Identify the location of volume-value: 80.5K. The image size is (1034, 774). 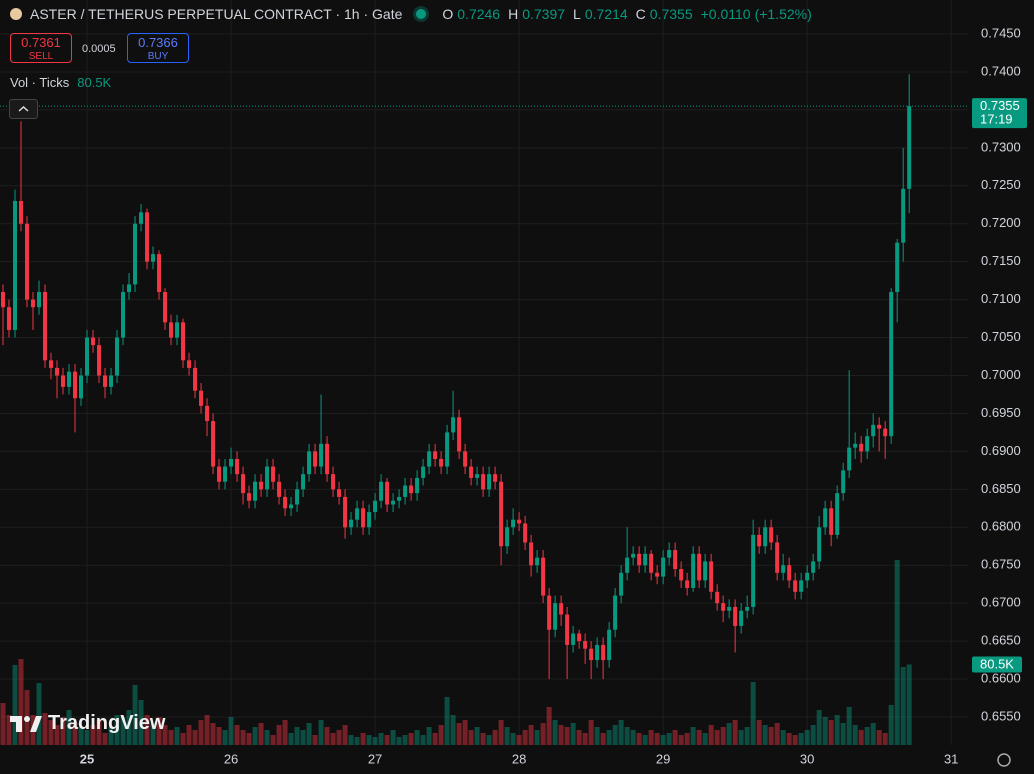
(94, 82).